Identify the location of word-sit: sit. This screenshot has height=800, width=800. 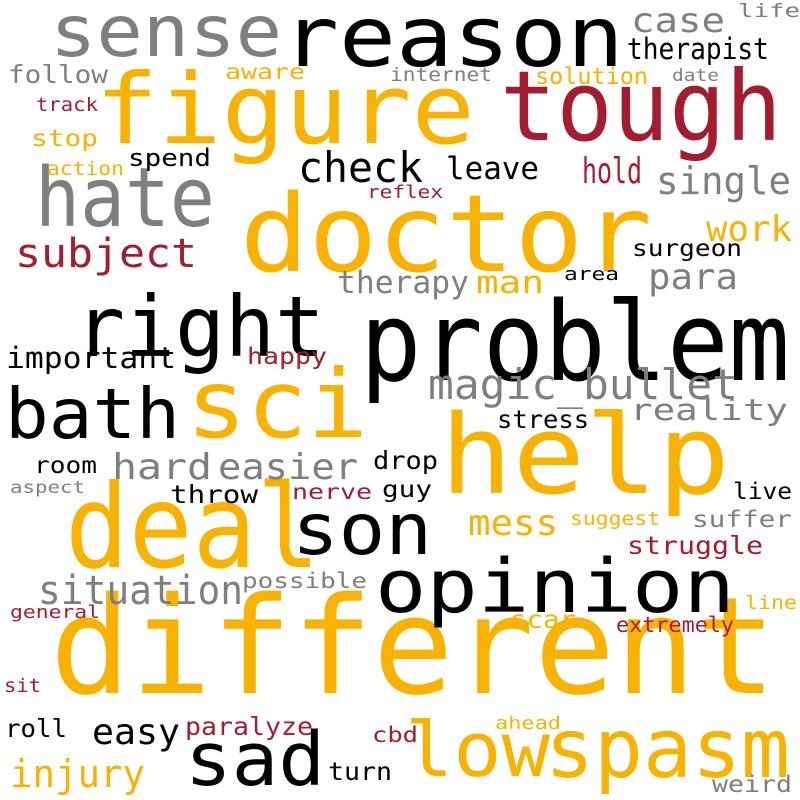
(22, 685).